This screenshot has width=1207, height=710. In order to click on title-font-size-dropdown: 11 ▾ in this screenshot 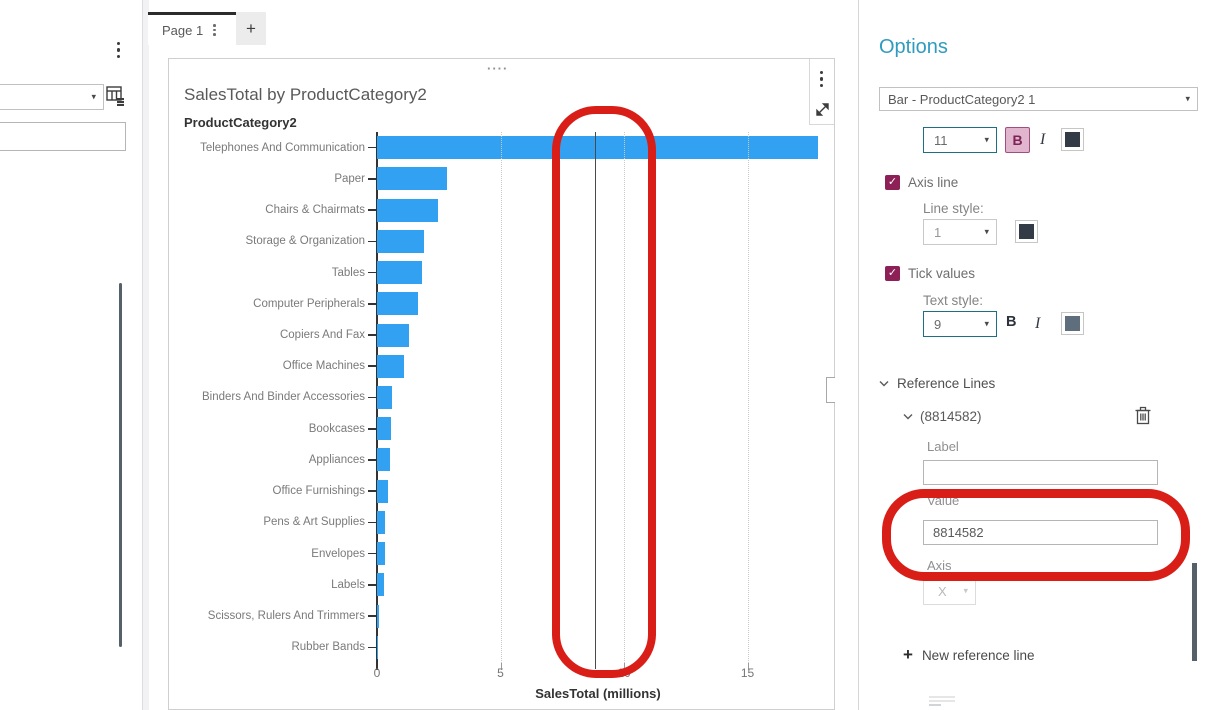, I will do `click(960, 140)`.